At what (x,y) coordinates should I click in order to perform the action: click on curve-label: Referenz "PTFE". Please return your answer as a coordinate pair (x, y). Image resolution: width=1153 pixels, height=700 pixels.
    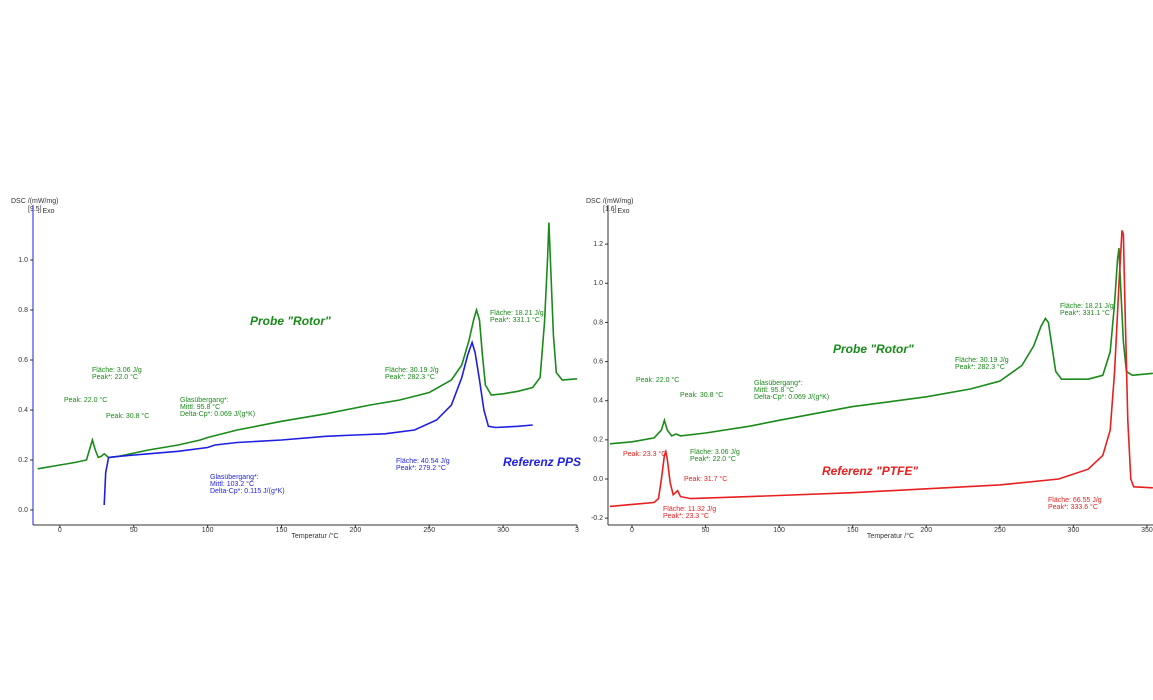
    Looking at the image, I should click on (870, 471).